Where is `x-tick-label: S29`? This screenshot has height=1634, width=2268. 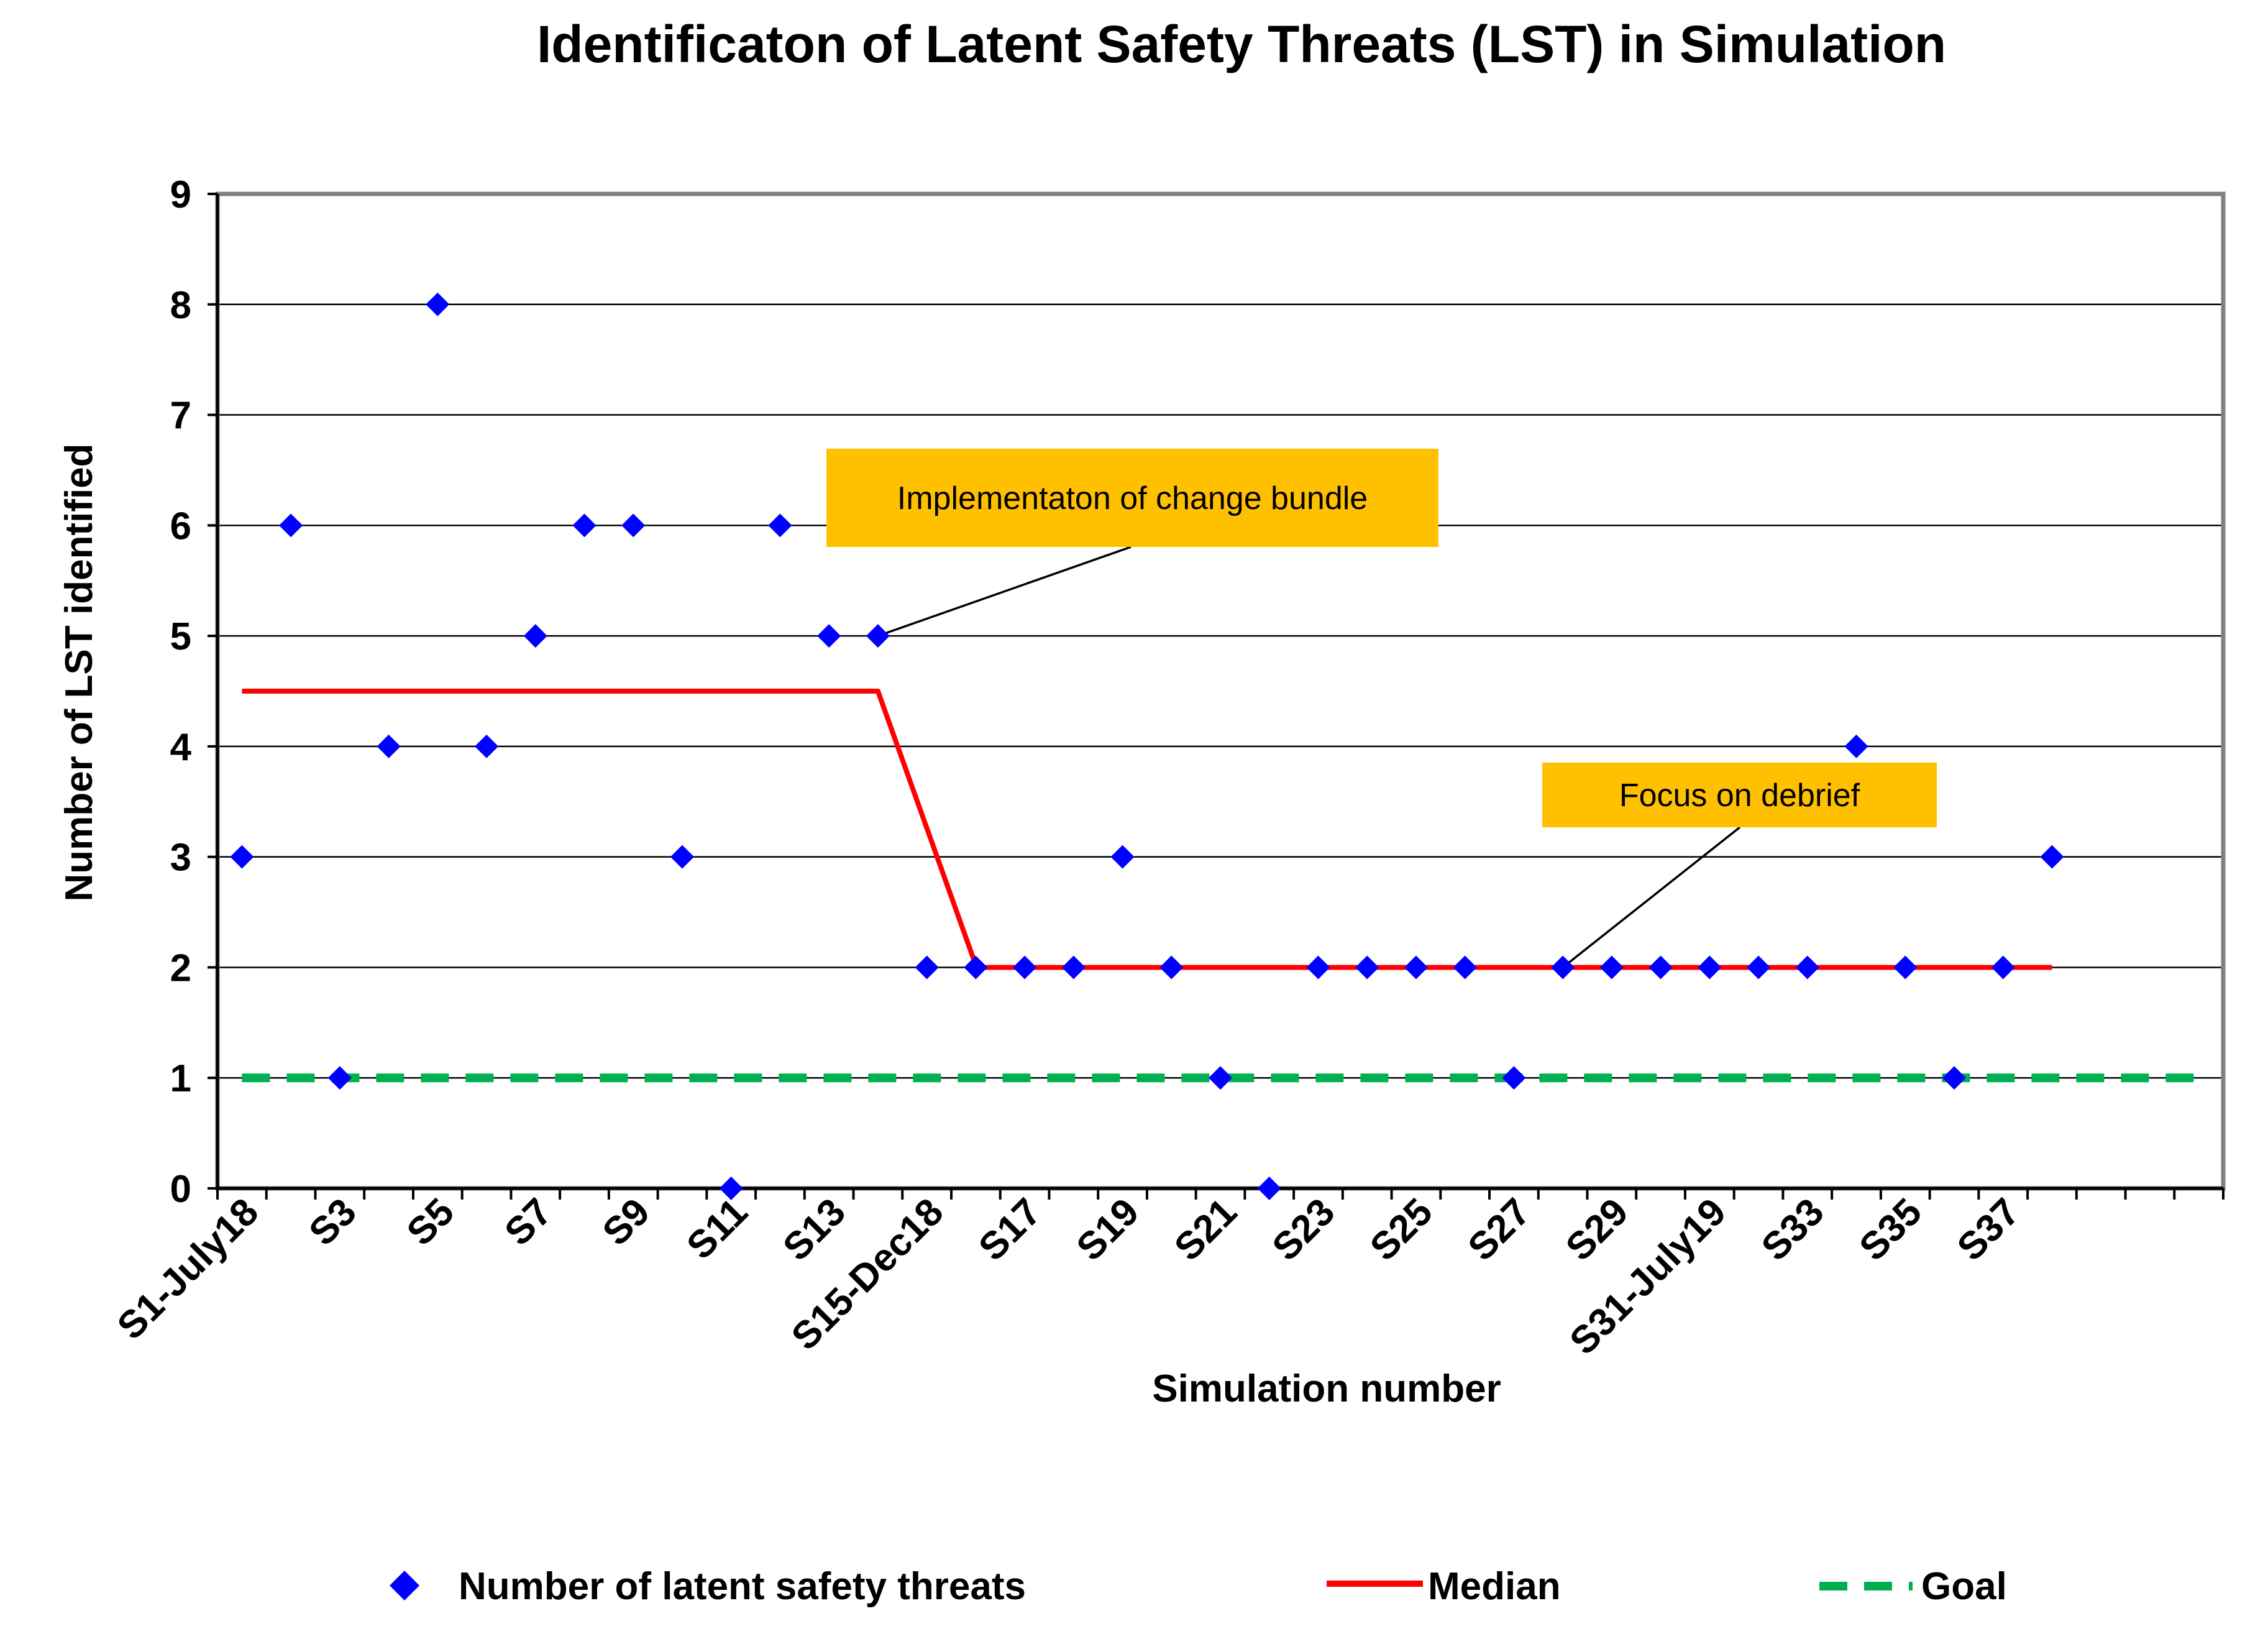
x-tick-label: S29 is located at coordinates (1598, 1229).